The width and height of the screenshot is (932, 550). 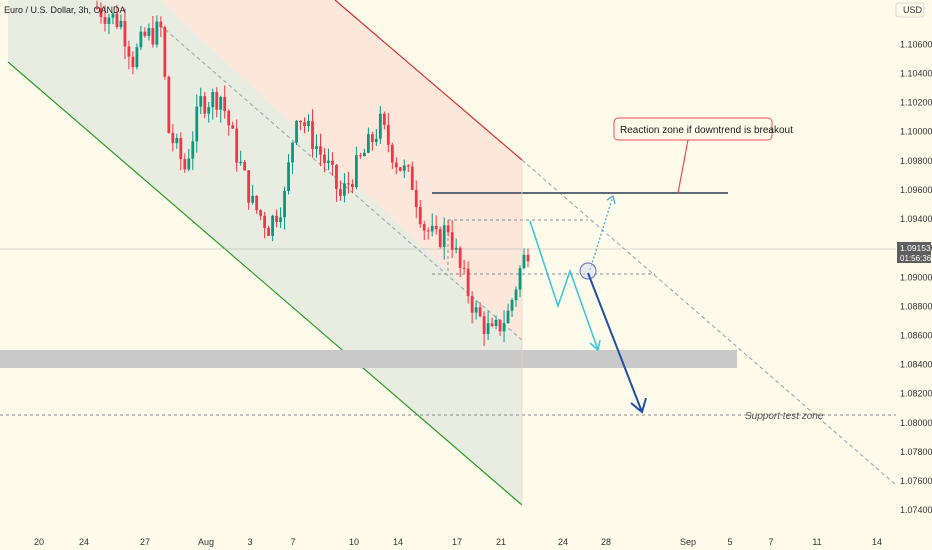 I want to click on y-tick-label: 1.10000, so click(x=916, y=132).